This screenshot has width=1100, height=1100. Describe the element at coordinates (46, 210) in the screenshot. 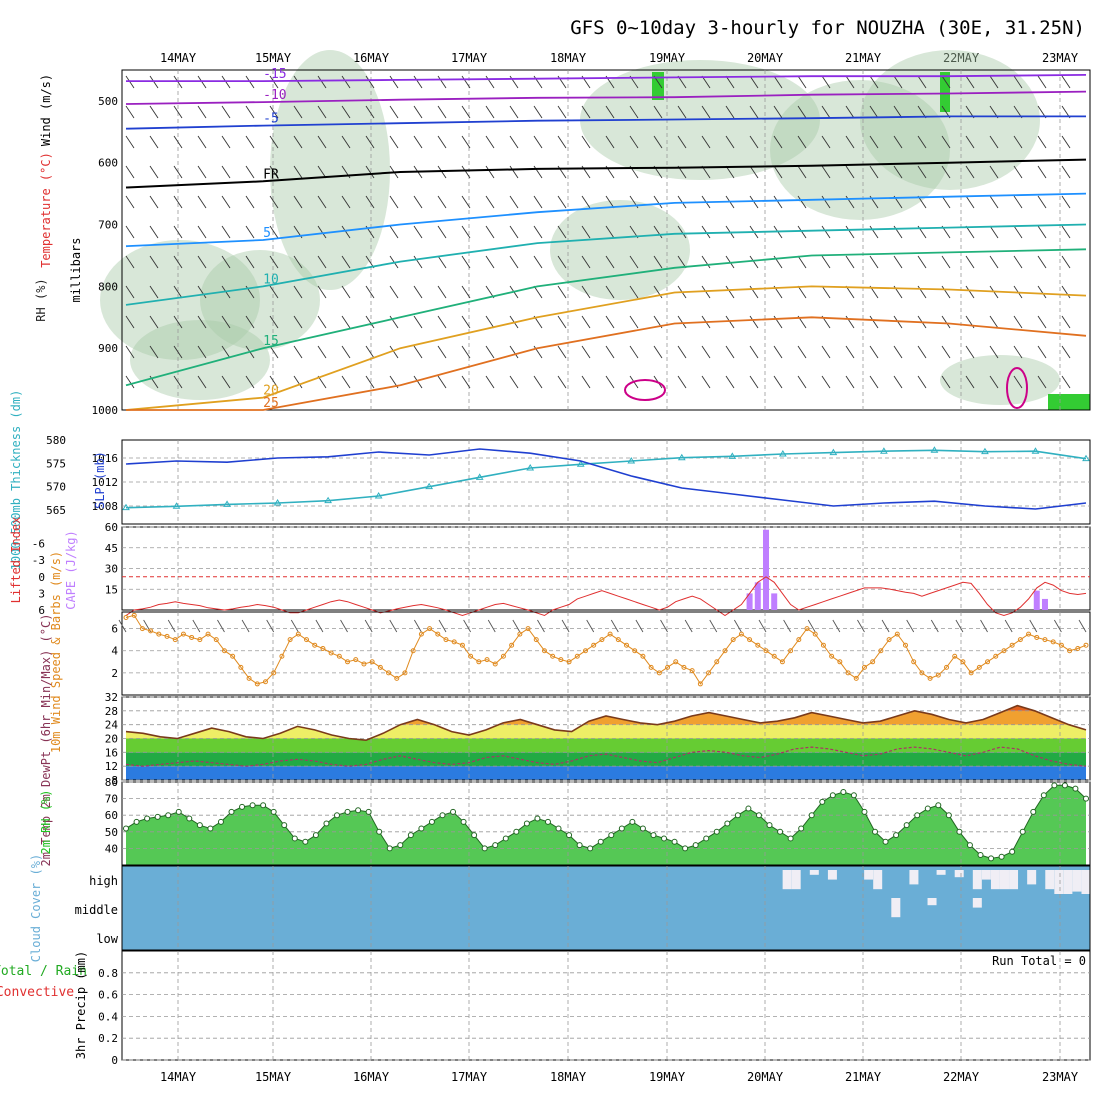

I see `temperature-axis-label: Temperature (°C)` at that location.